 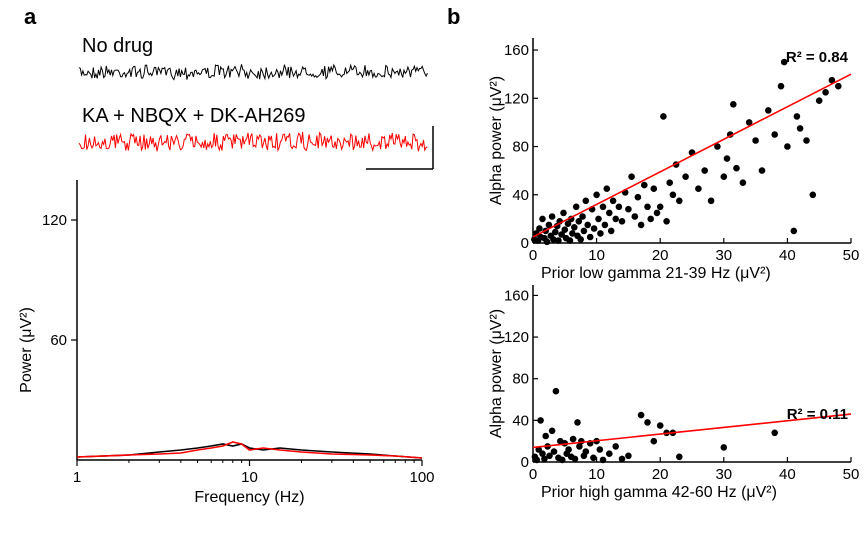 I want to click on x-tick-label: 100, so click(x=421, y=477).